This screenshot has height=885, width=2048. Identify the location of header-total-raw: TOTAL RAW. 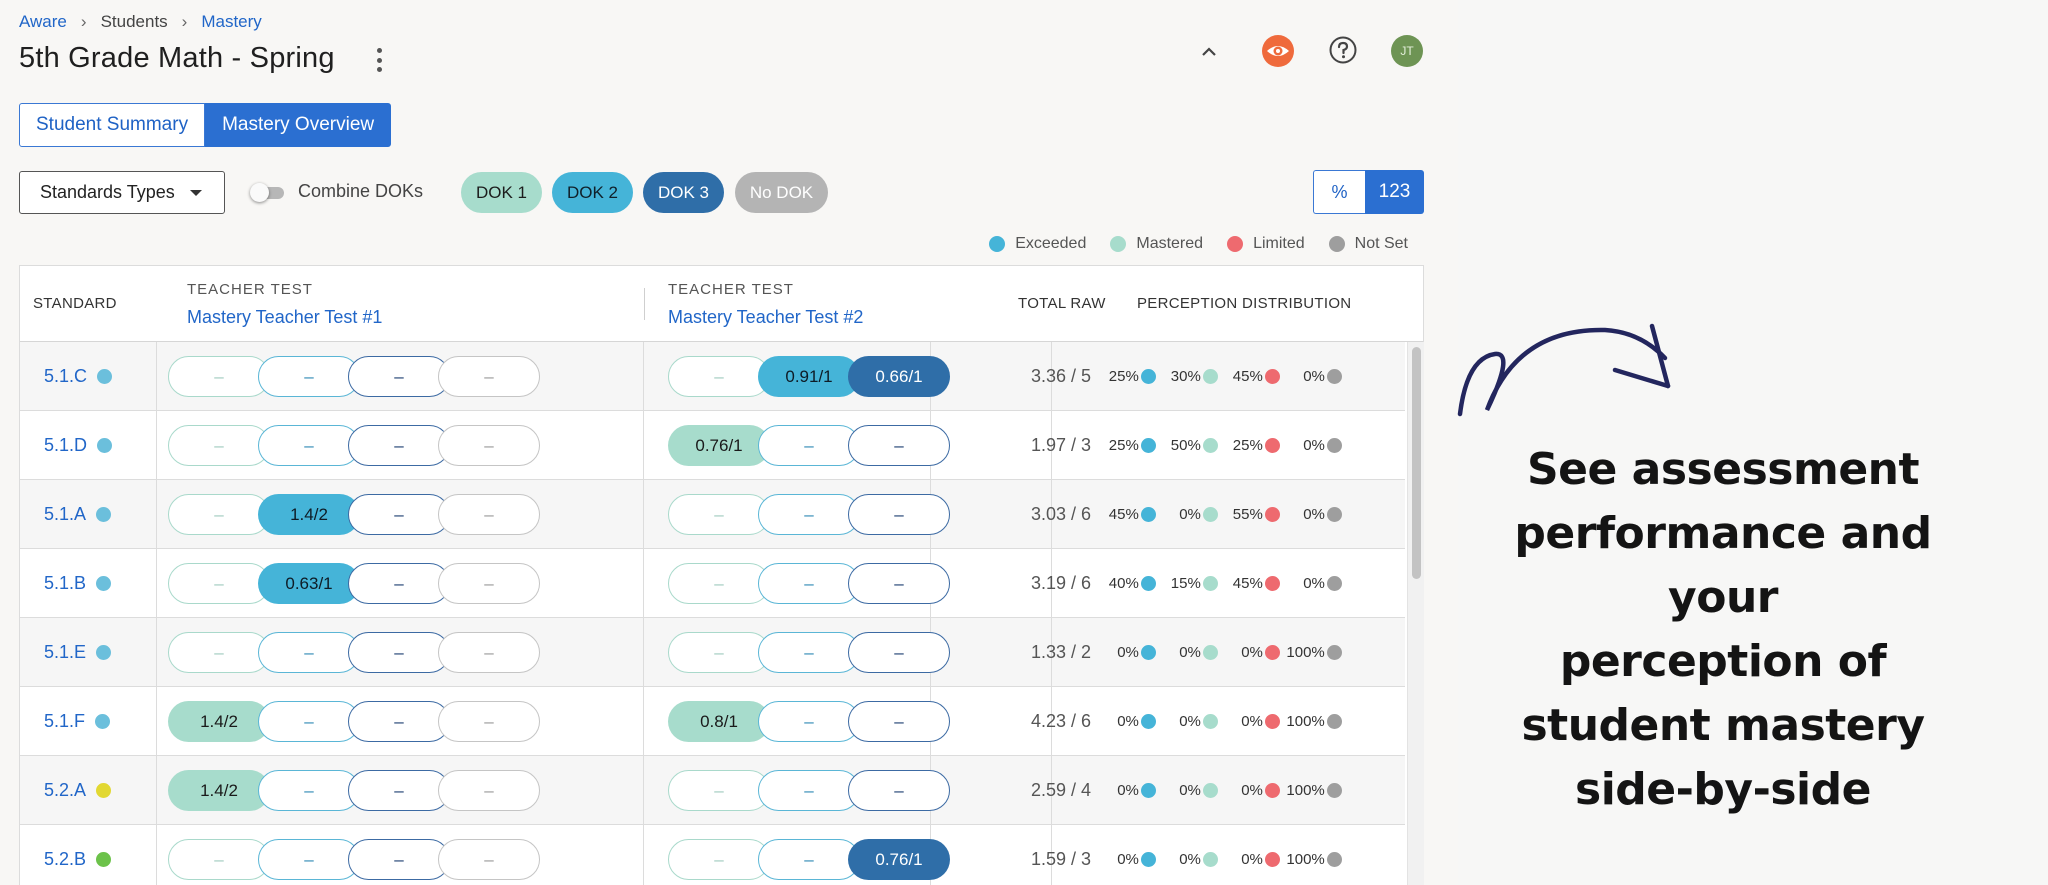
(1062, 303).